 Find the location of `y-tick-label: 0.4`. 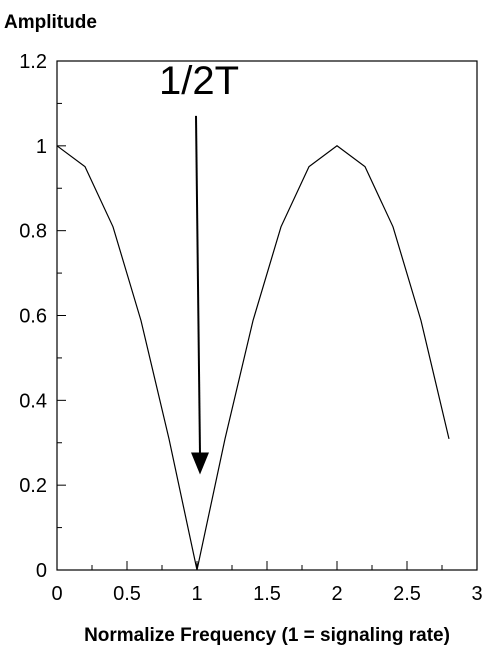

y-tick-label: 0.4 is located at coordinates (33, 401).